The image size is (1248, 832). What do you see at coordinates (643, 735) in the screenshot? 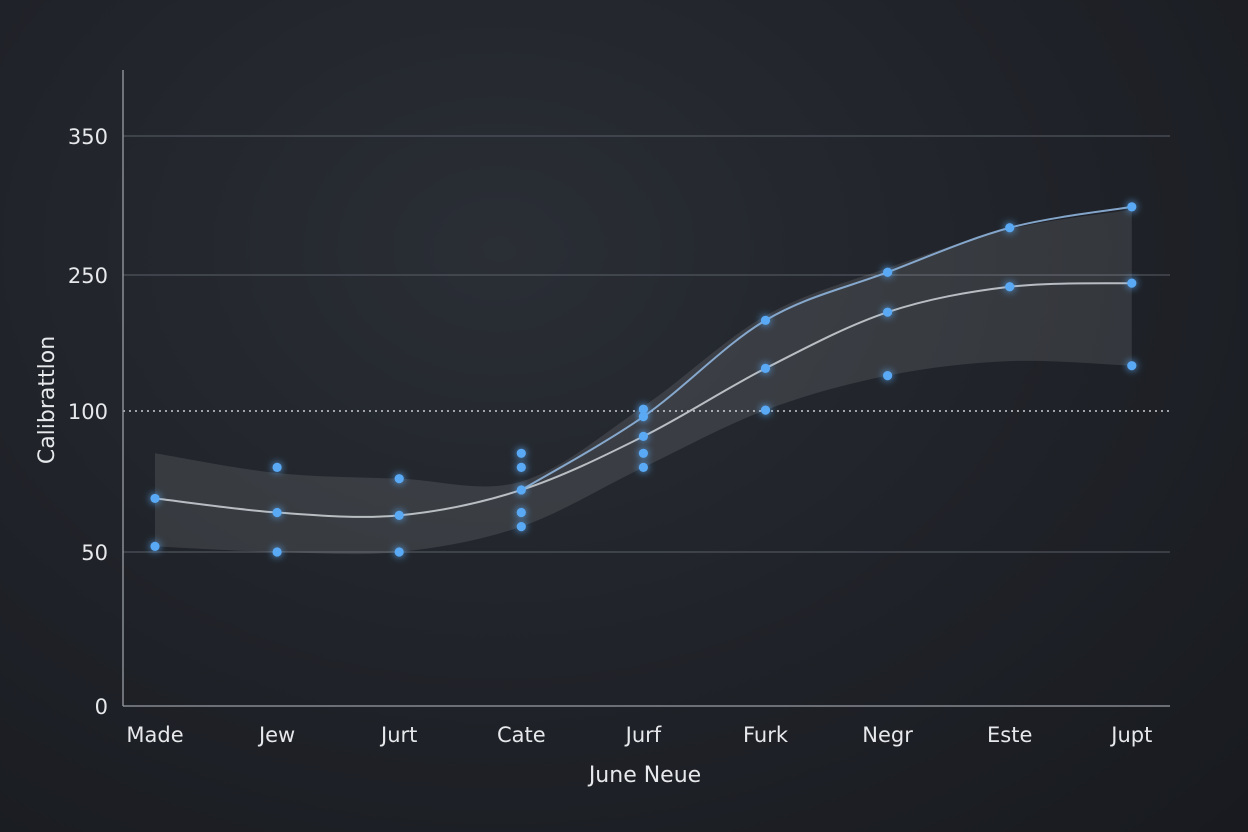
I see `x-tick-label: Jurf` at bounding box center [643, 735].